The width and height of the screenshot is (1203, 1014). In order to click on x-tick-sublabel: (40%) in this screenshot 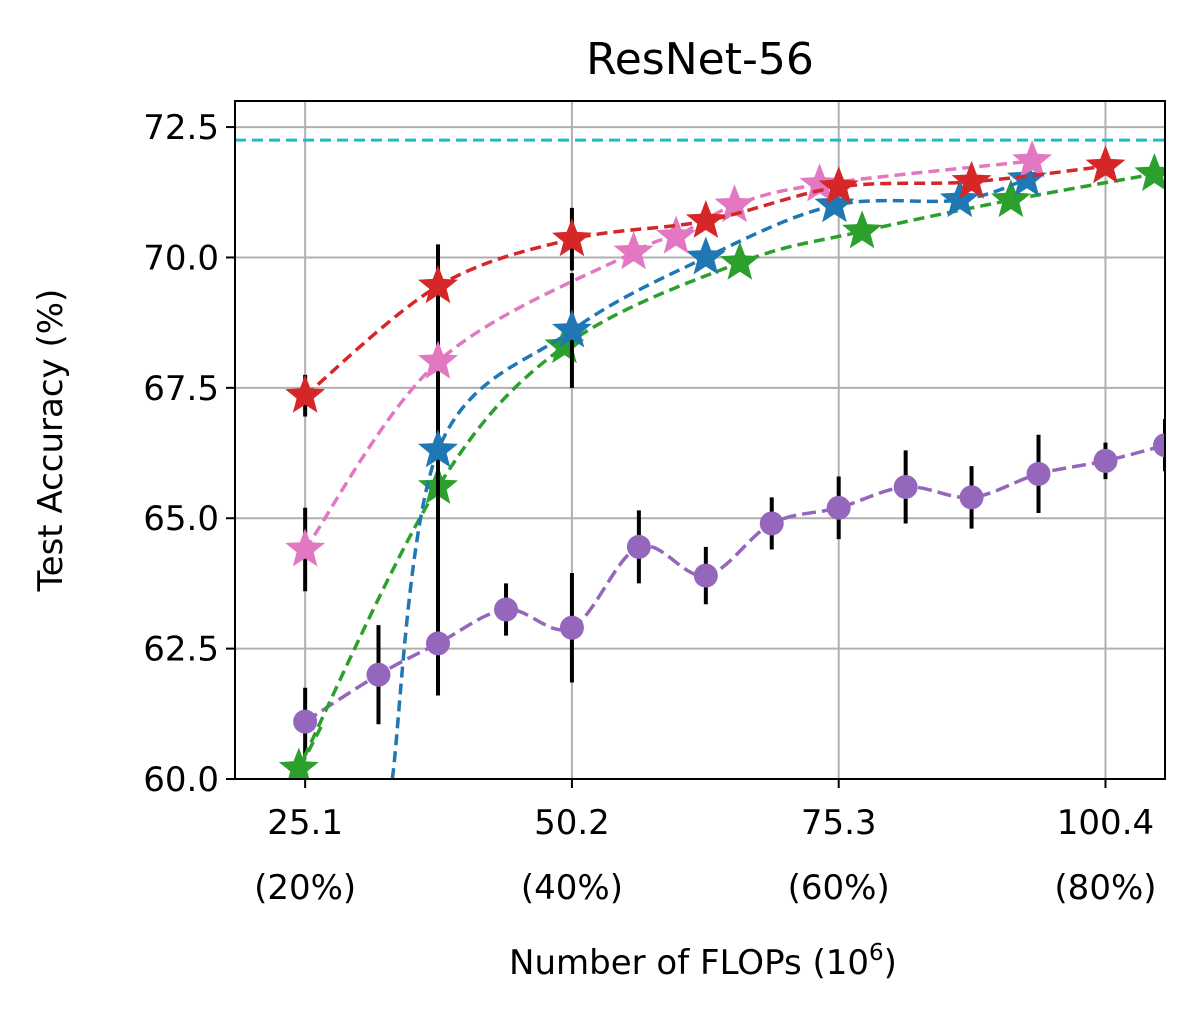, I will do `click(572, 888)`.